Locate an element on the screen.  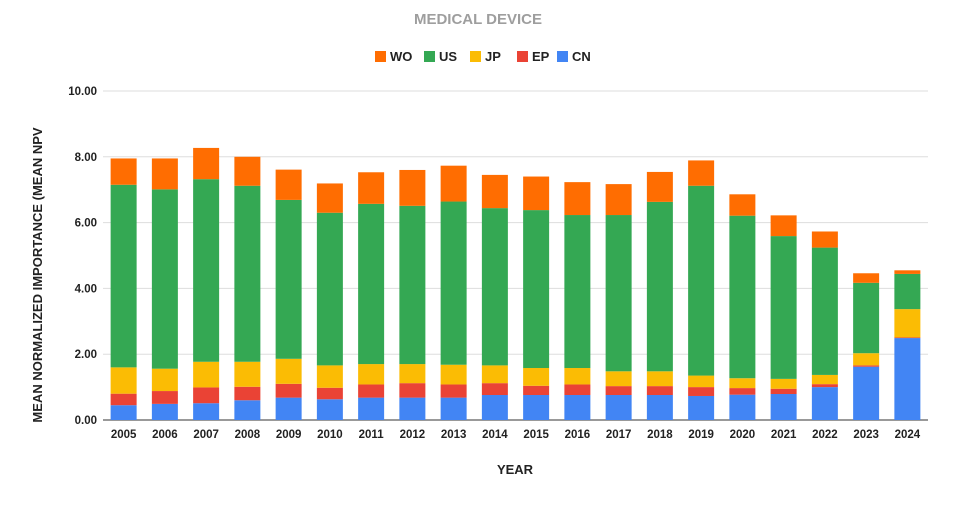
bar-cn-2007 is located at coordinates (206, 411).